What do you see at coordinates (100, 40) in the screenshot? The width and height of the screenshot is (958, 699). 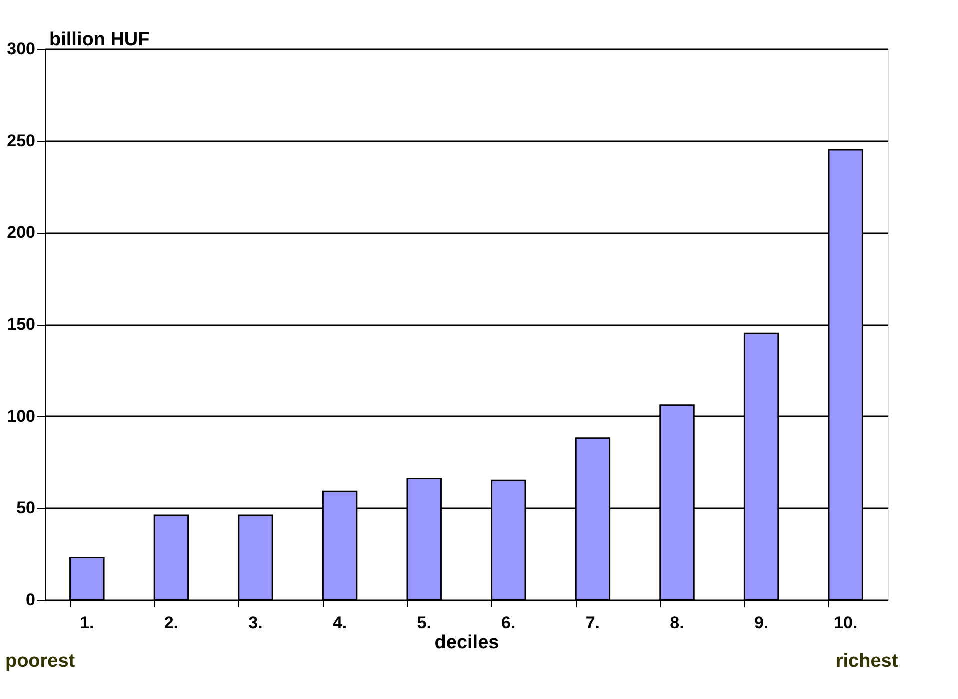 I see `y-axis-title: billion HUF` at bounding box center [100, 40].